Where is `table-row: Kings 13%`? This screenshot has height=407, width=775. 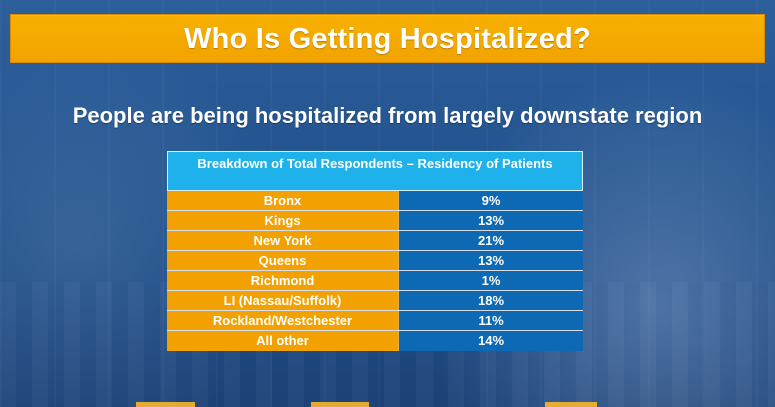
table-row: Kings 13% is located at coordinates (375, 221).